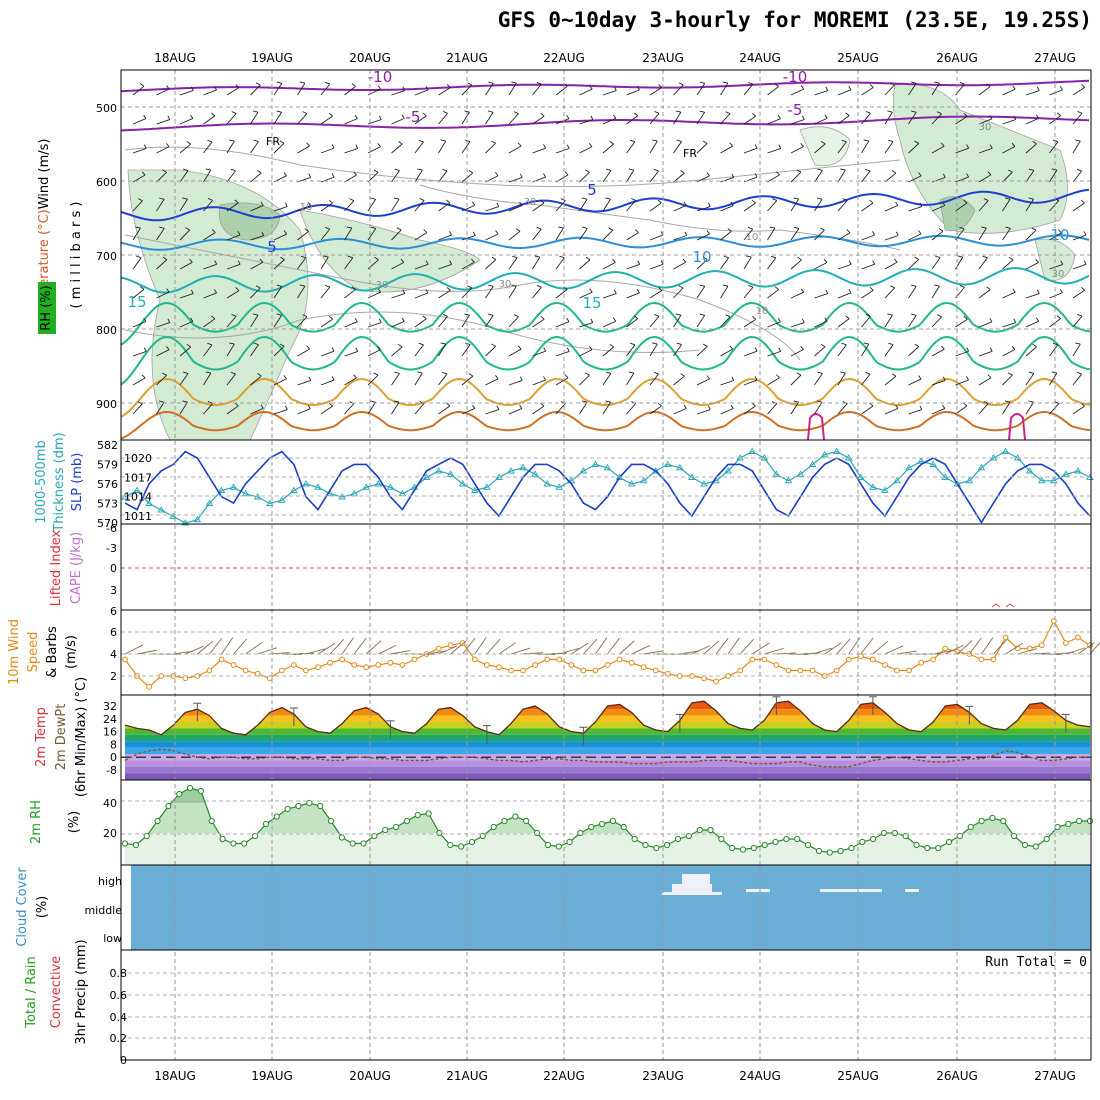 This screenshot has height=1100, width=1100. Describe the element at coordinates (110, 803) in the screenshot. I see `rh-tick: 40` at that location.